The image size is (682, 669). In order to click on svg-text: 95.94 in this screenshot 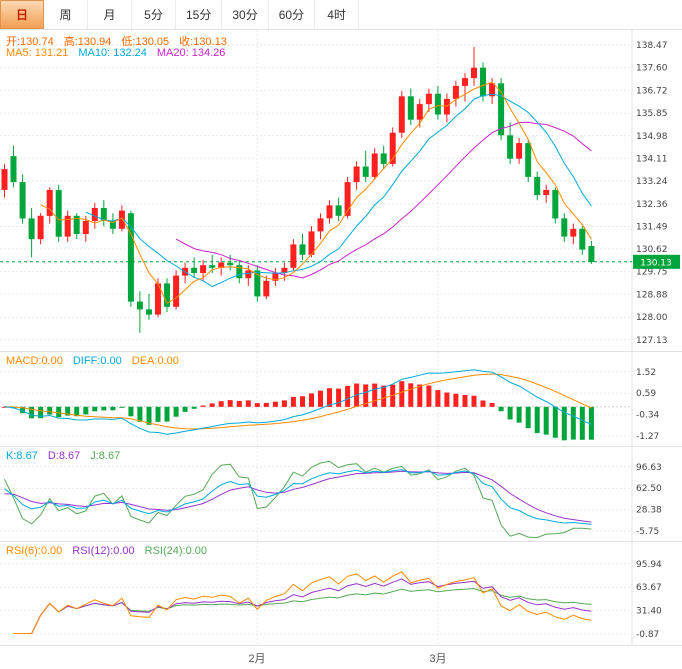, I will do `click(649, 565)`.